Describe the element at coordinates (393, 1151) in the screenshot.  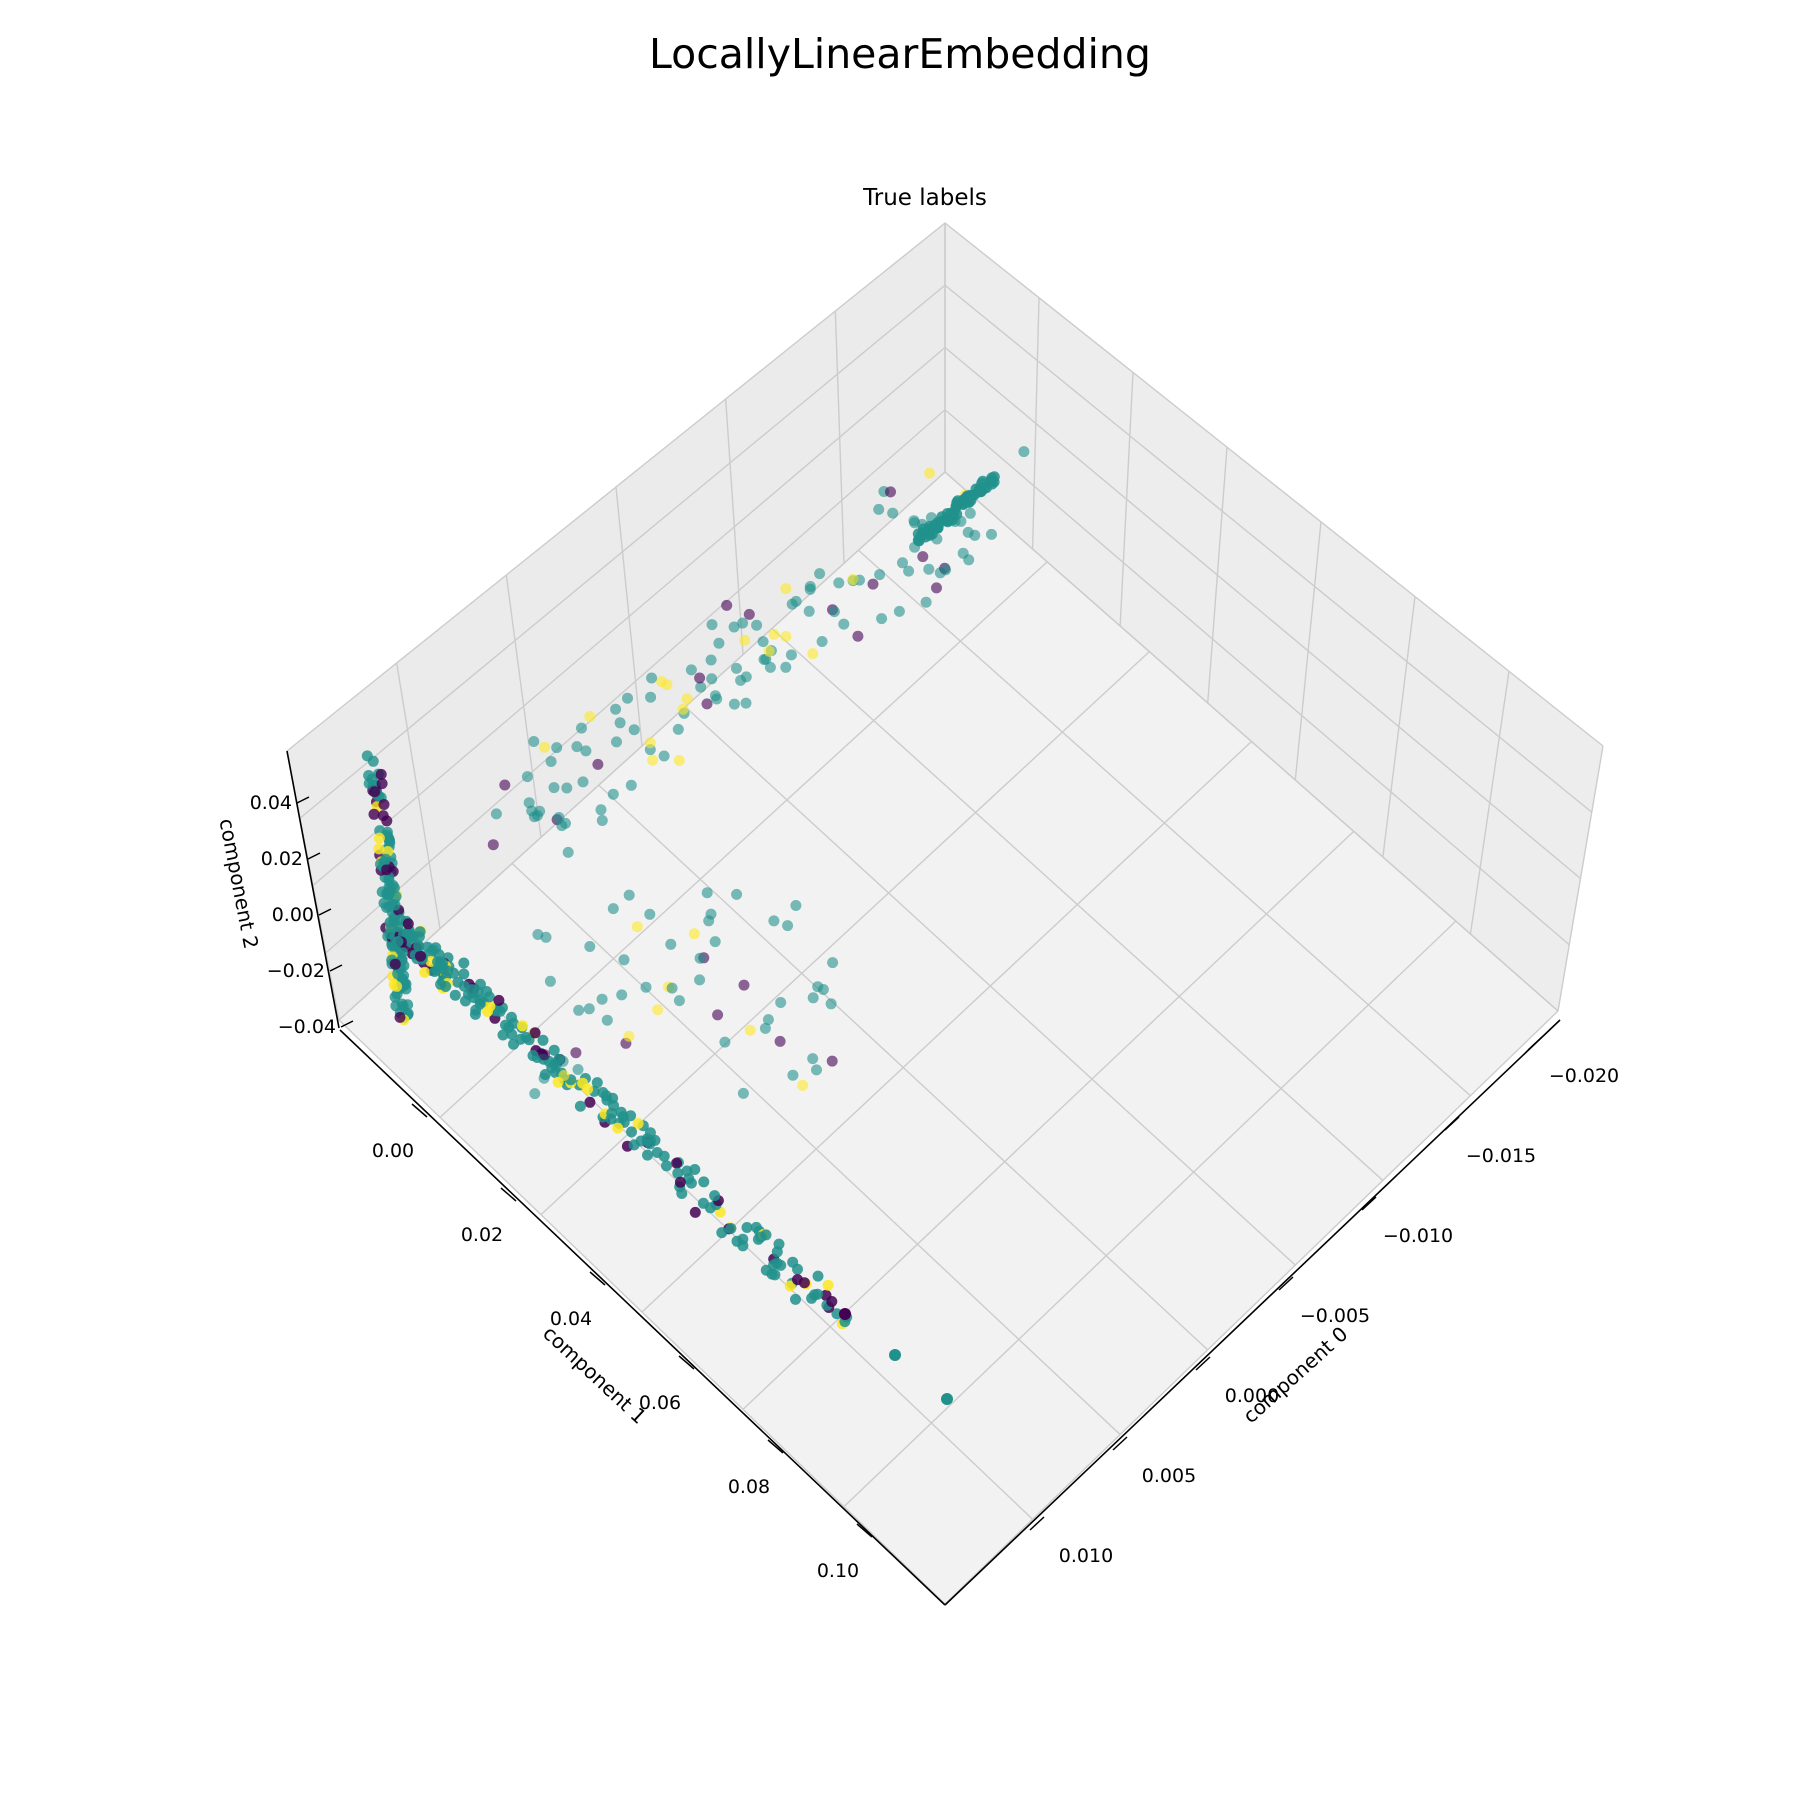
I see `y-tick-label: 0.00` at that location.